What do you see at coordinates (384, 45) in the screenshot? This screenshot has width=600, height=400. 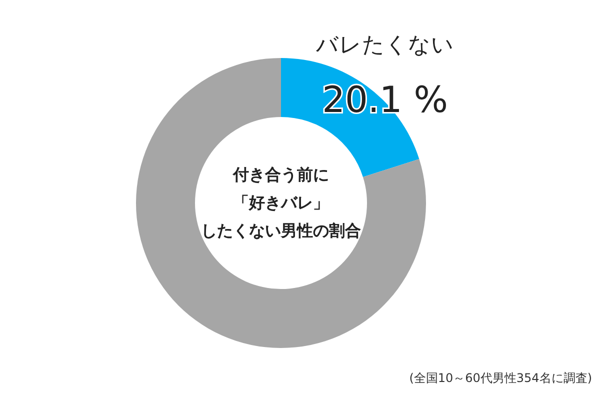 I see `slice-label: バレたくない` at bounding box center [384, 45].